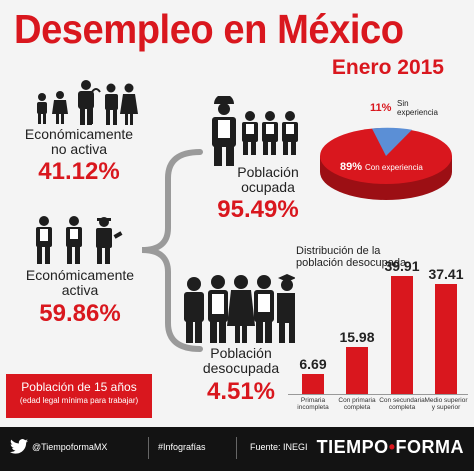 Image resolution: width=474 pixels, height=471 pixels. Describe the element at coordinates (378, 394) in the screenshot. I see `bar-chart-axis` at that location.